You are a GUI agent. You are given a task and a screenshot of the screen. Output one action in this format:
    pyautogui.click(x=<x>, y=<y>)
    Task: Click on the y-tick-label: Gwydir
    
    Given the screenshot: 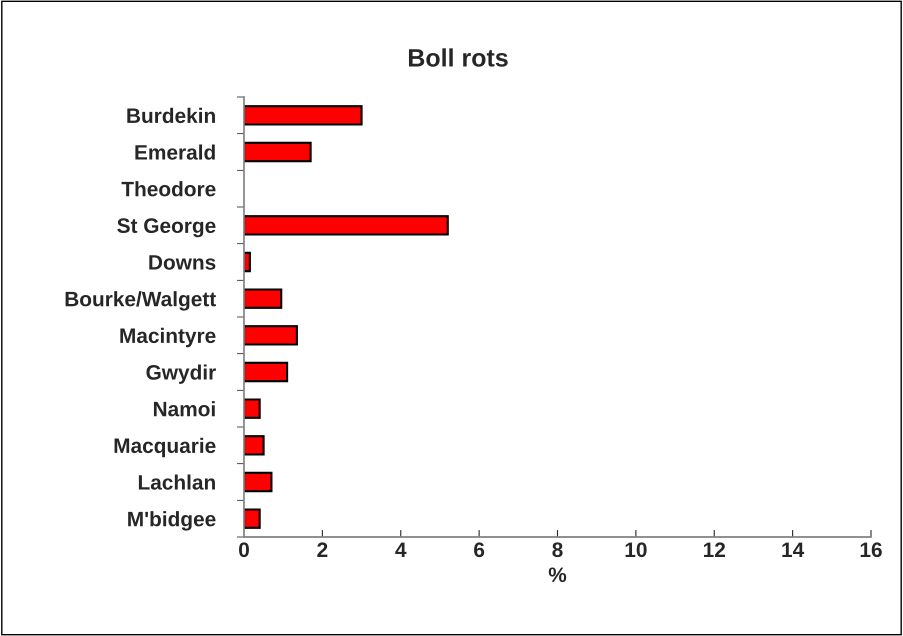 What is the action you would take?
    pyautogui.click(x=181, y=374)
    